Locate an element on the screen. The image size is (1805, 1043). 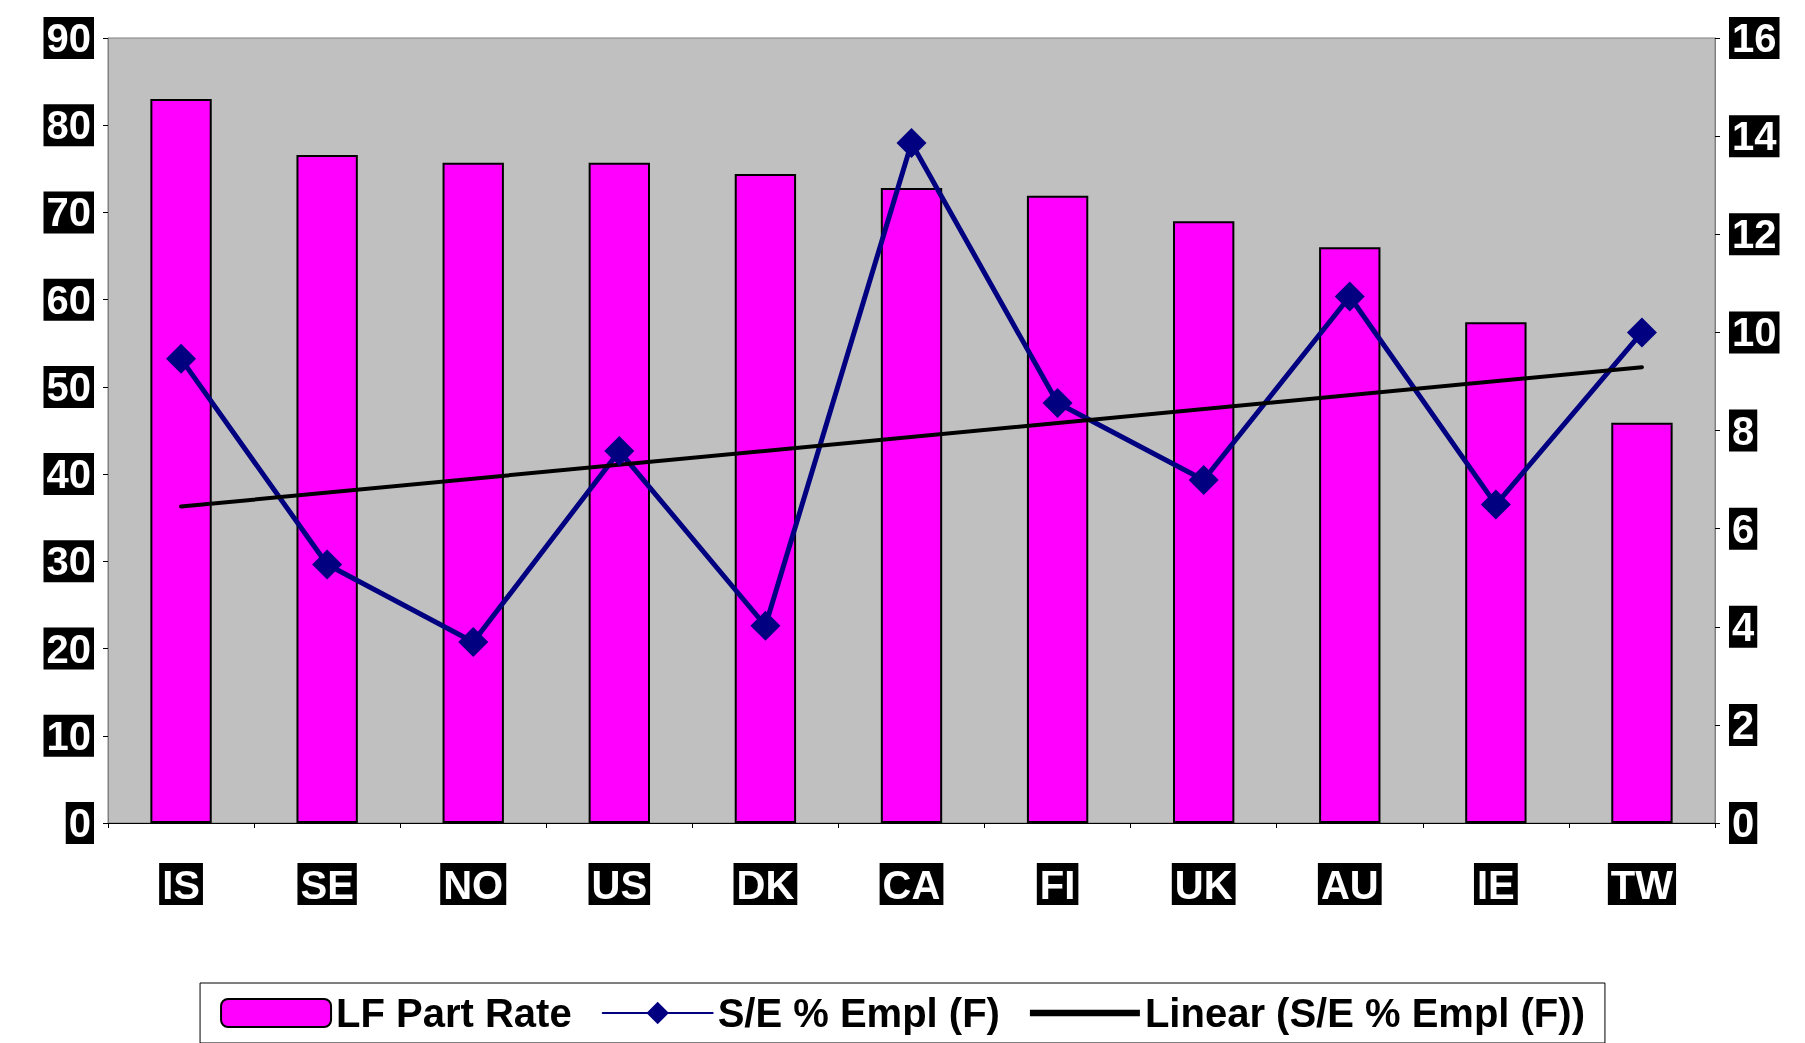
legend-label: S/E % Empl (F) is located at coordinates (858, 1013).